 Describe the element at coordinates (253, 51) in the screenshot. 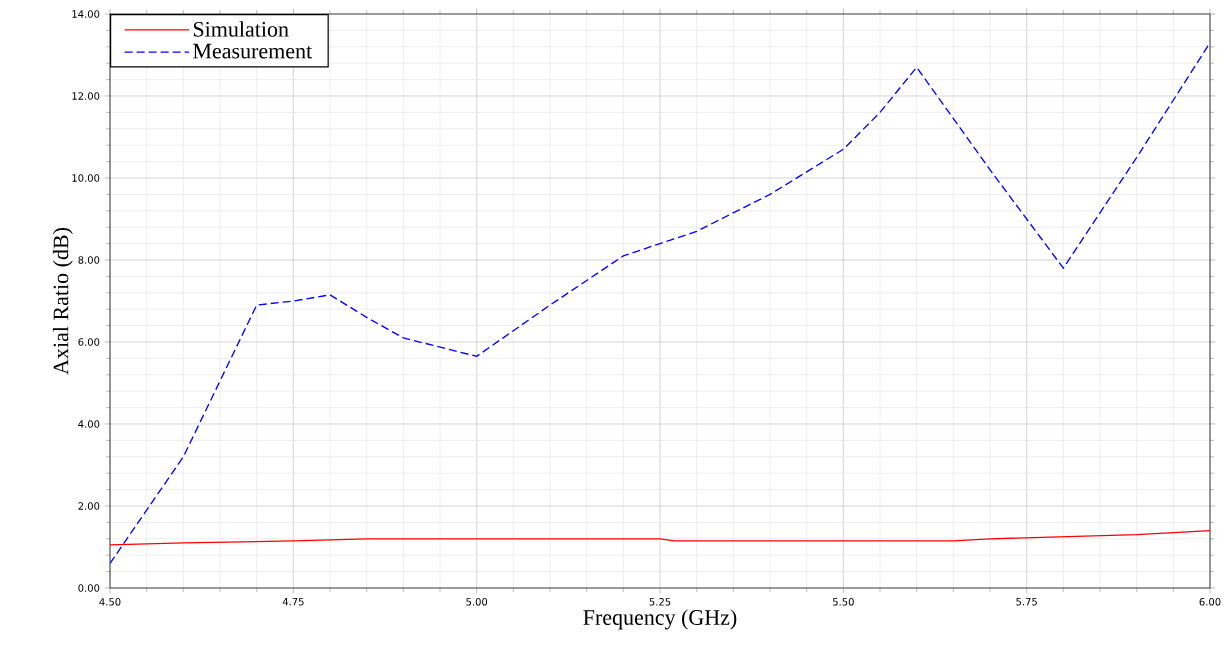

I see `legend-label: Measurement` at that location.